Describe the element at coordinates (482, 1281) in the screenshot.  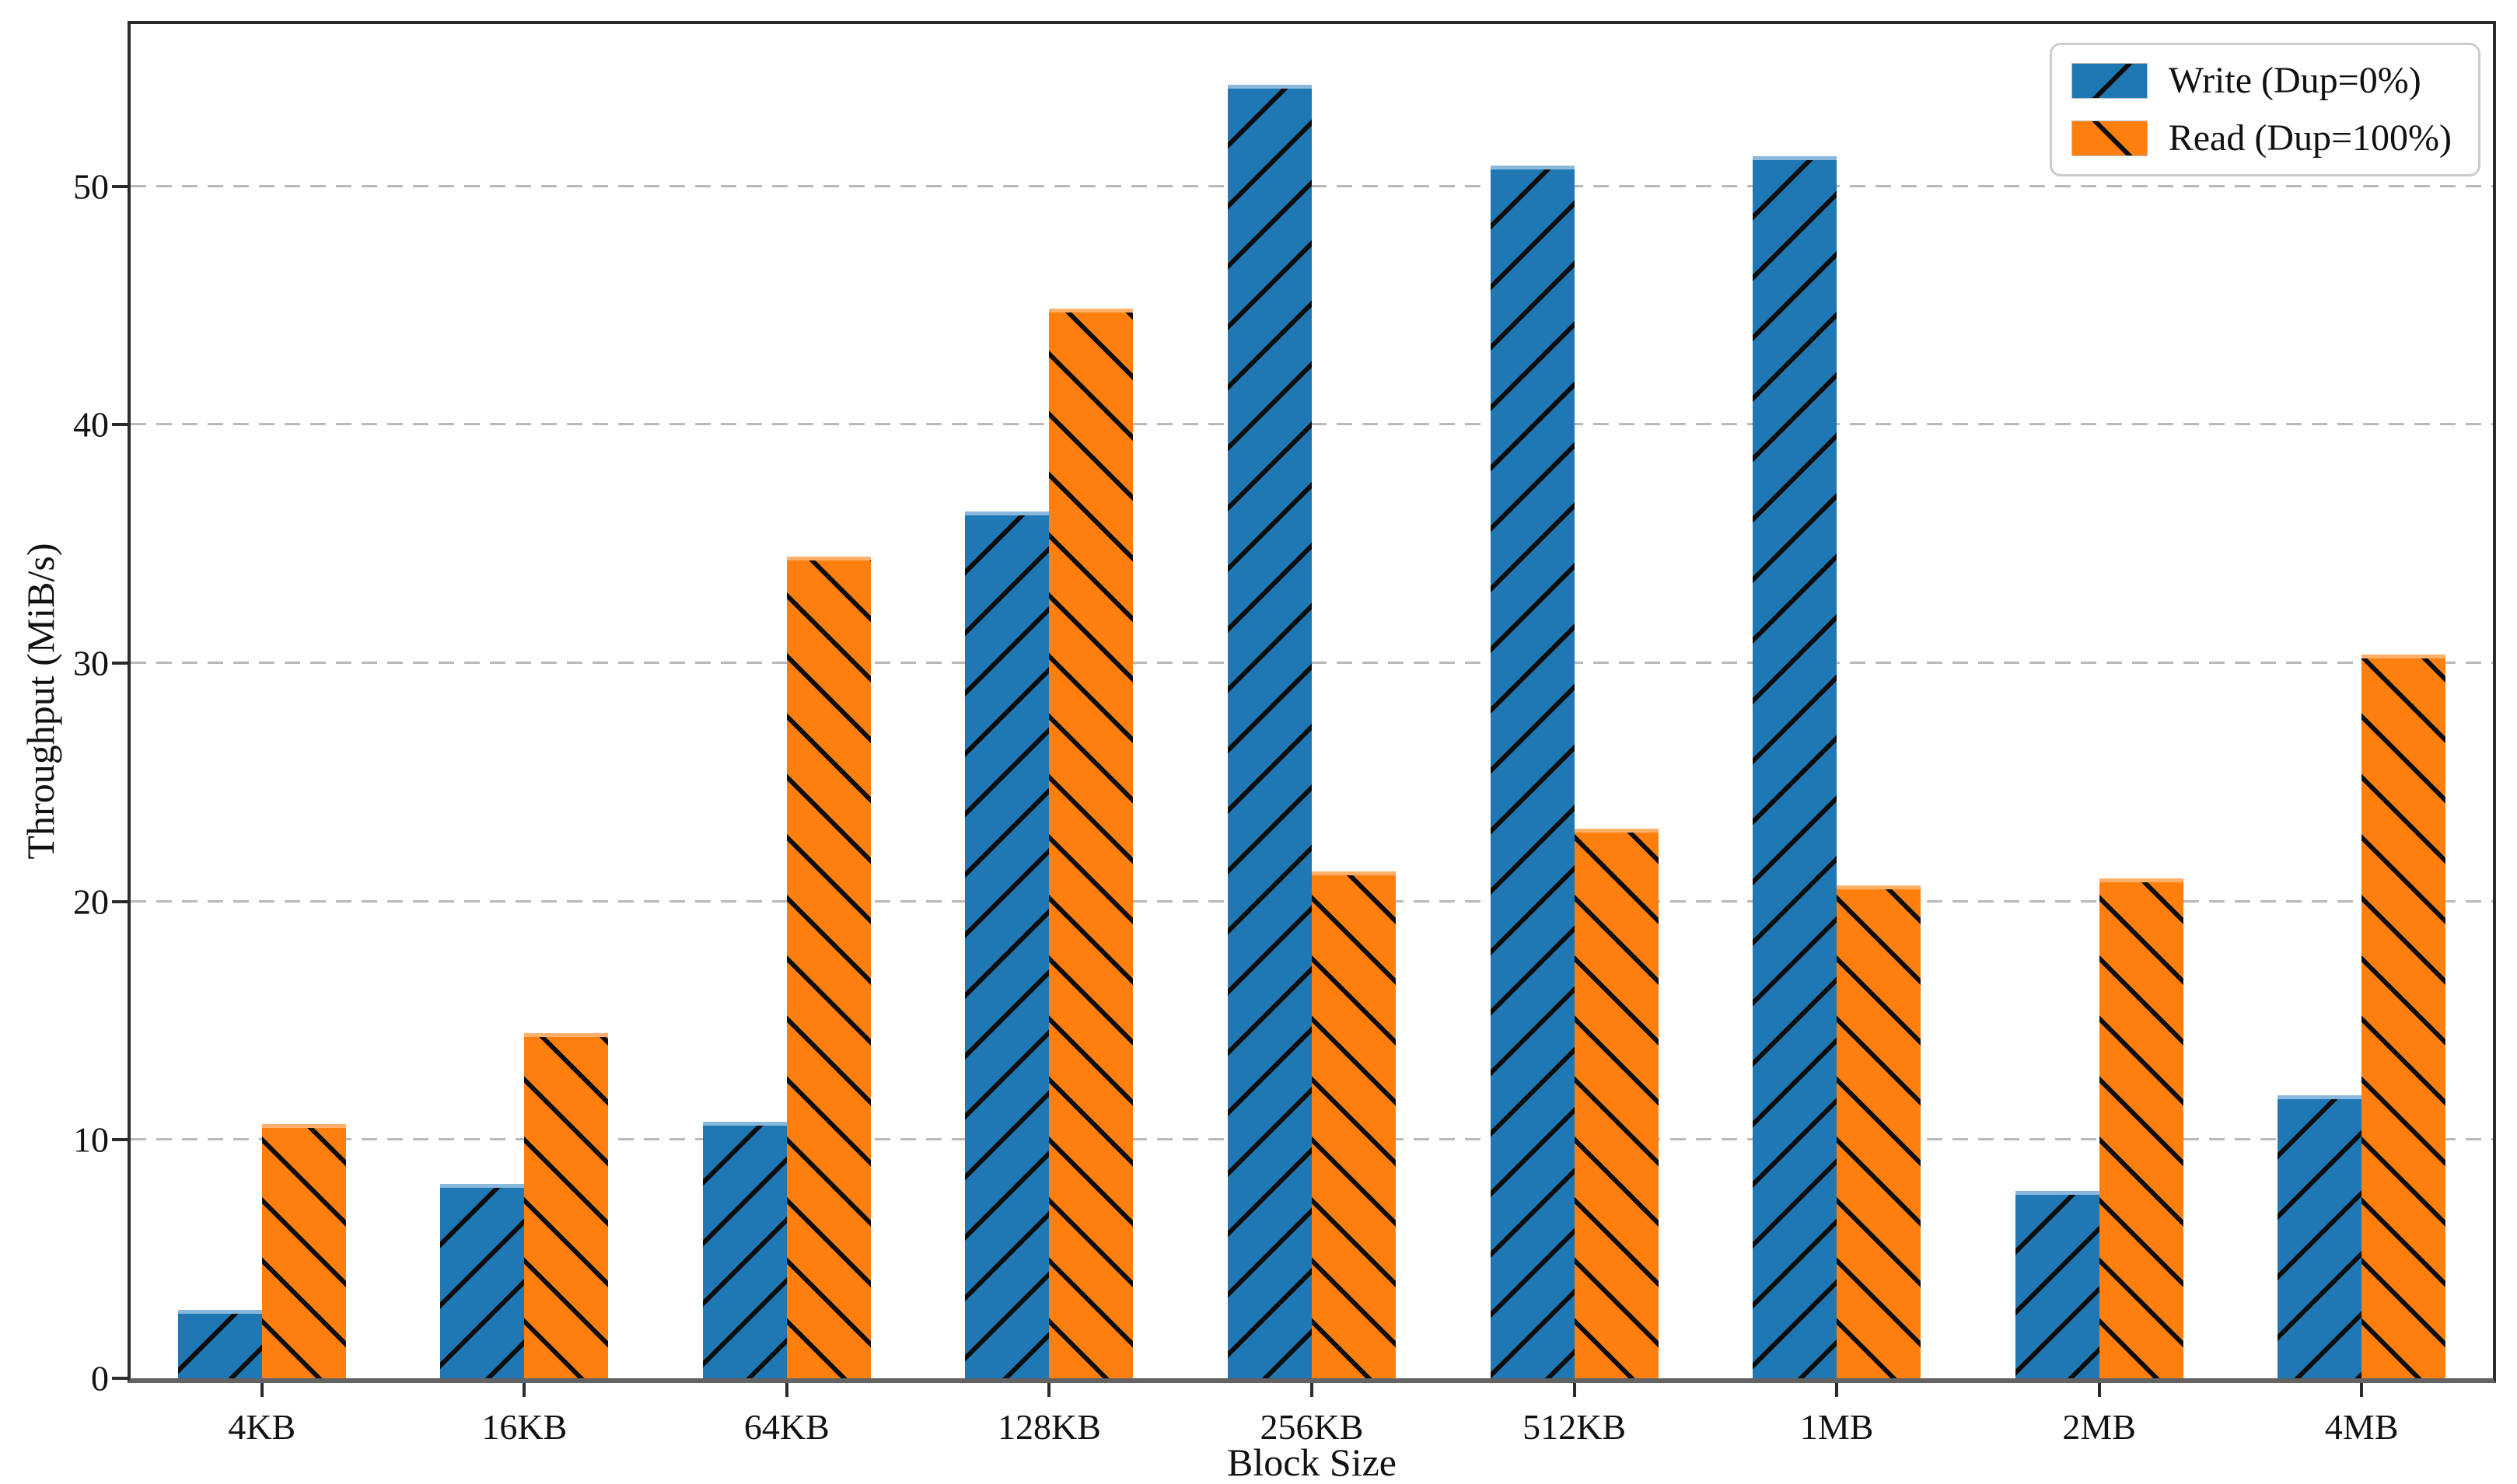
I see `bar-write-16KB` at that location.